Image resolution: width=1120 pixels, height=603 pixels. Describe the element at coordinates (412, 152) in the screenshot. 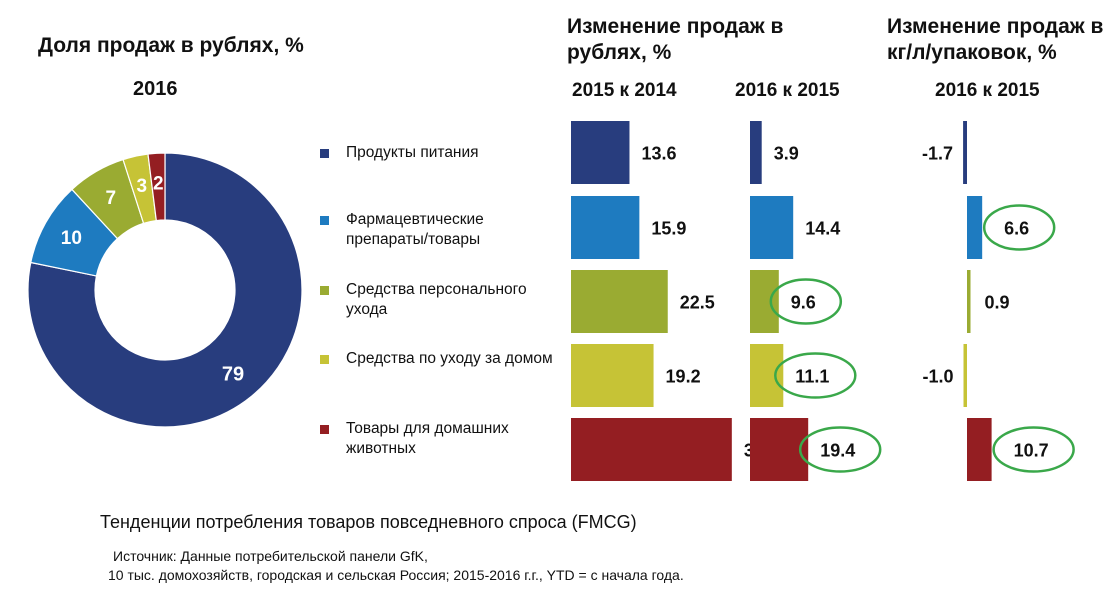

I see `legend-label: Продукты питания` at that location.